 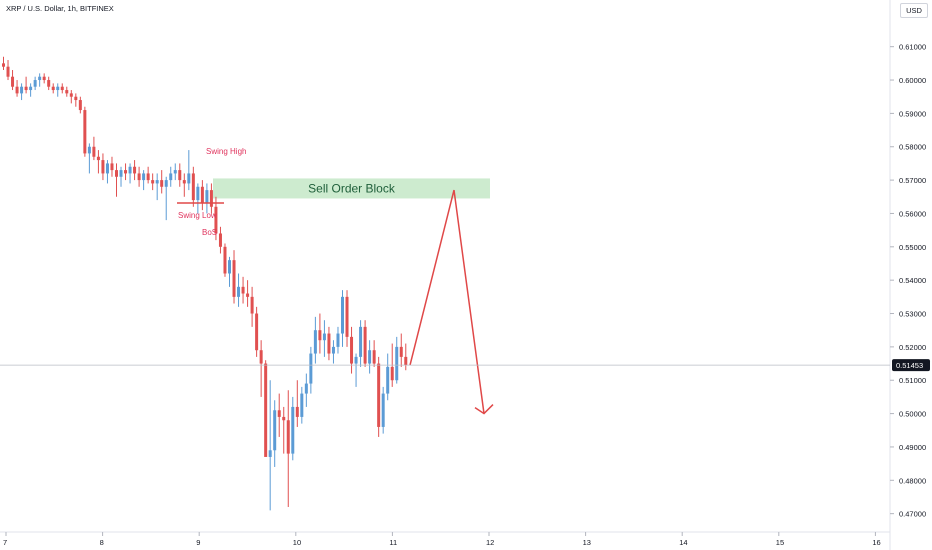 What do you see at coordinates (211, 192) in the screenshot?
I see `annotations: Swing High Swing Low BoS` at bounding box center [211, 192].